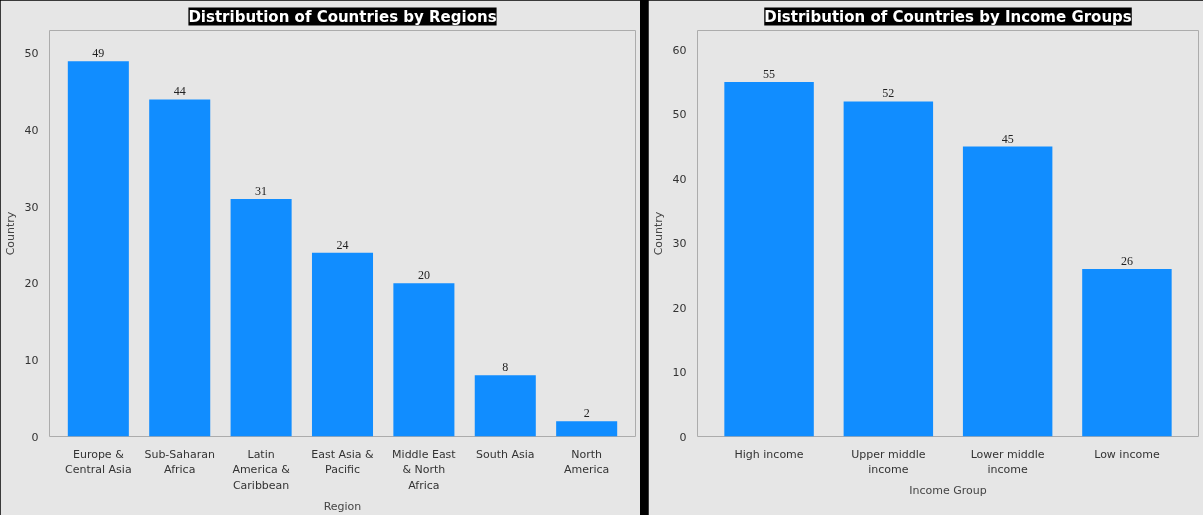  What do you see at coordinates (586, 413) in the screenshot?
I see `data-label: 2` at bounding box center [586, 413].